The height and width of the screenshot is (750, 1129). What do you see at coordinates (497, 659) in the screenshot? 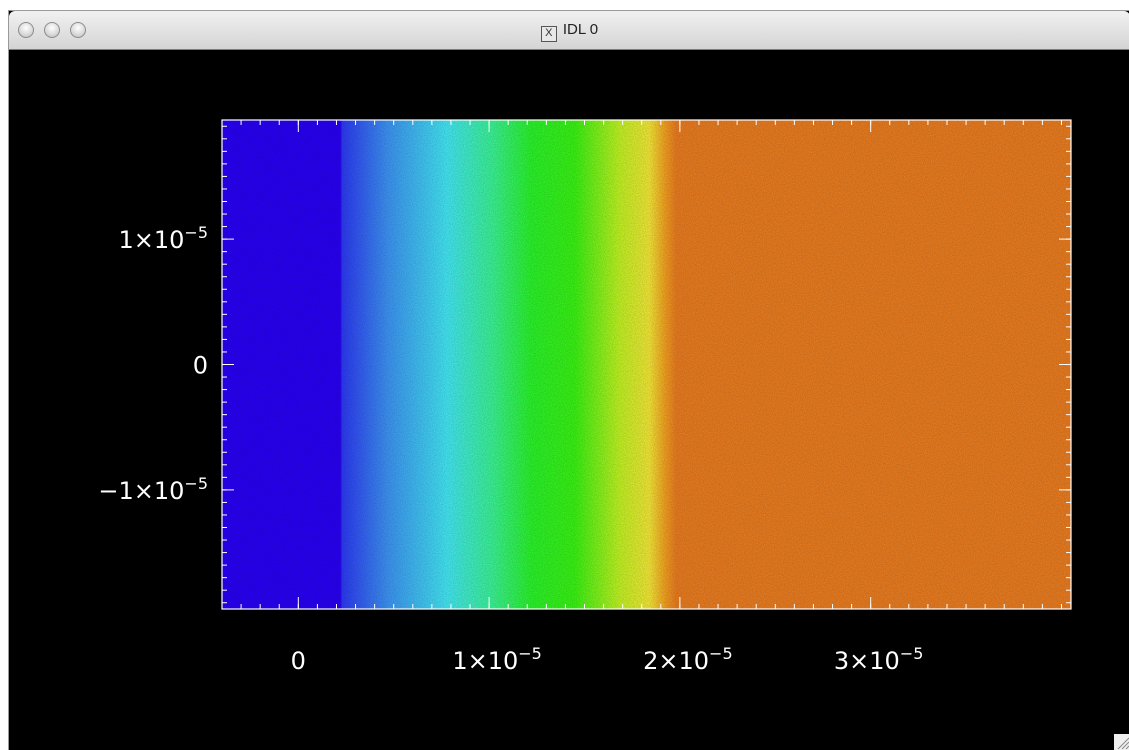
I see `x-tick-label: 1×10⁻⁵` at bounding box center [497, 659].